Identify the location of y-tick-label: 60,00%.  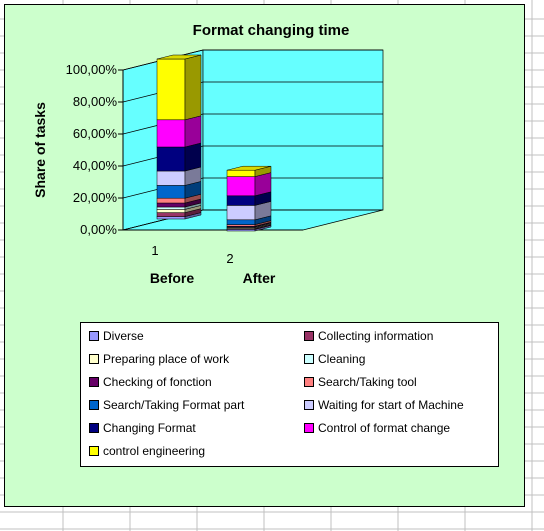
(95, 133).